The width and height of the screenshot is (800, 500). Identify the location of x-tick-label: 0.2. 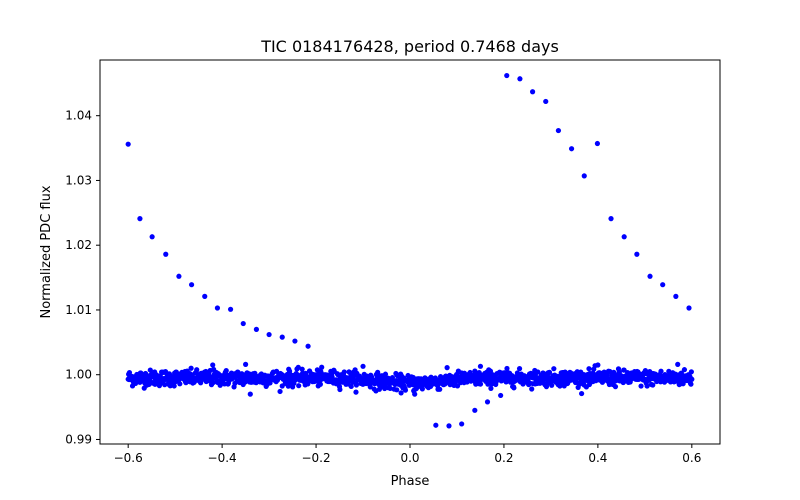
(503, 458).